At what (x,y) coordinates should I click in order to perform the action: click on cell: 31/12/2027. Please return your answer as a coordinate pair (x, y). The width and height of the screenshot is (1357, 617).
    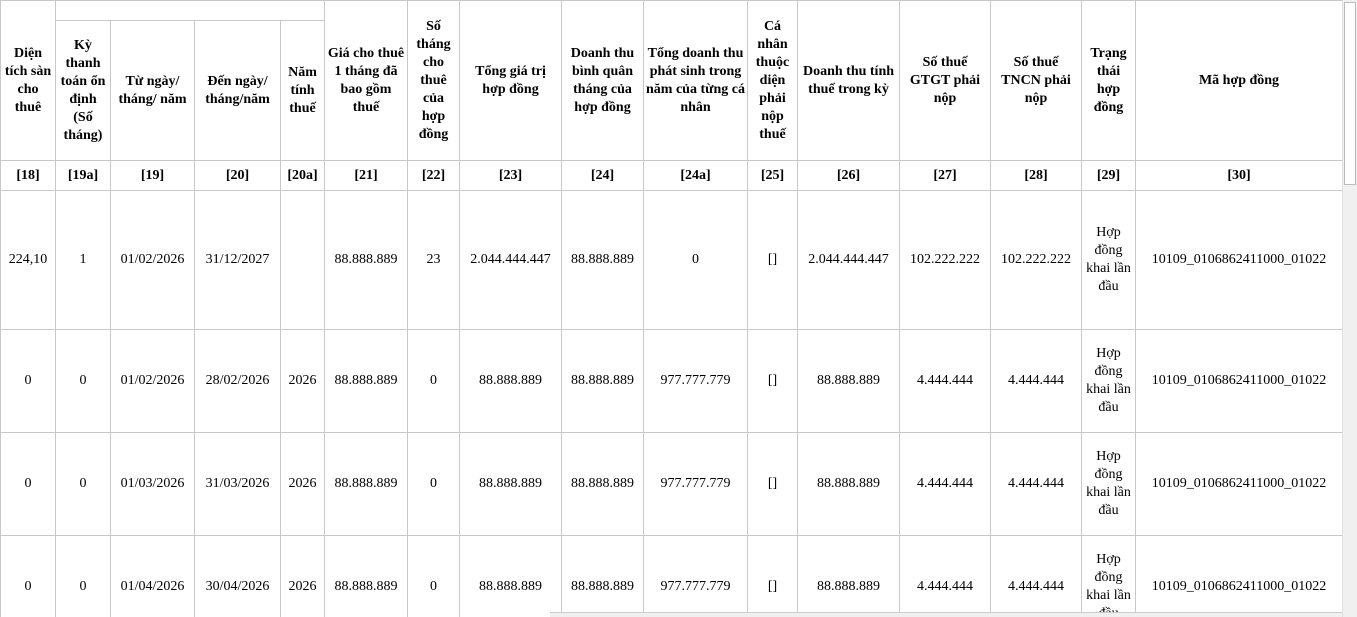
    Looking at the image, I should click on (237, 260).